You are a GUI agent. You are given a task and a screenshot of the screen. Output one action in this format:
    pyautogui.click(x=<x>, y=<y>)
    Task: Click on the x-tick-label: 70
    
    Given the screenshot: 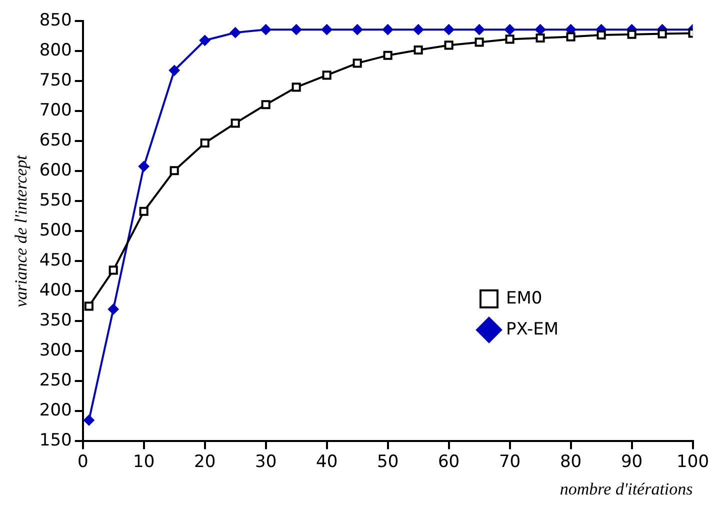 What is the action you would take?
    pyautogui.click(x=509, y=462)
    